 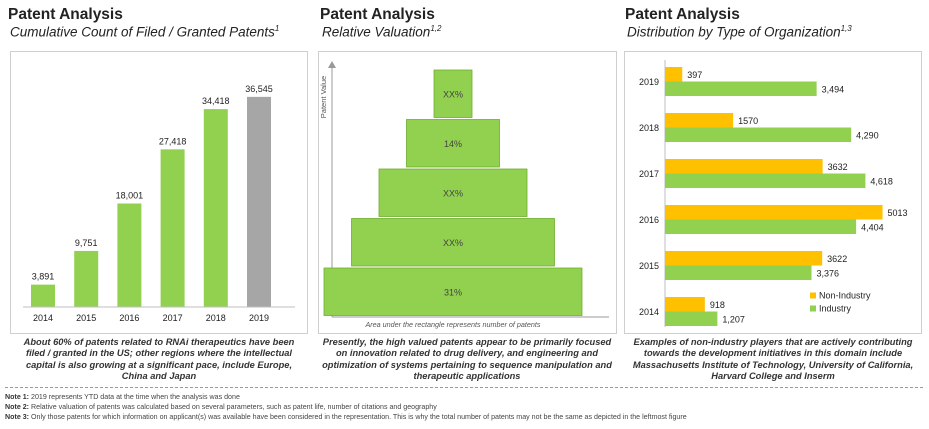 I want to click on bar-industry-2016, so click(x=761, y=226).